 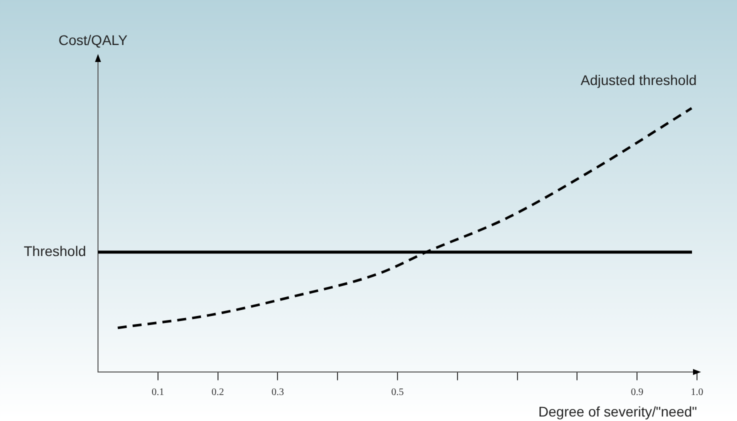 What do you see at coordinates (638, 80) in the screenshot?
I see `series-label: Adjusted threshold` at bounding box center [638, 80].